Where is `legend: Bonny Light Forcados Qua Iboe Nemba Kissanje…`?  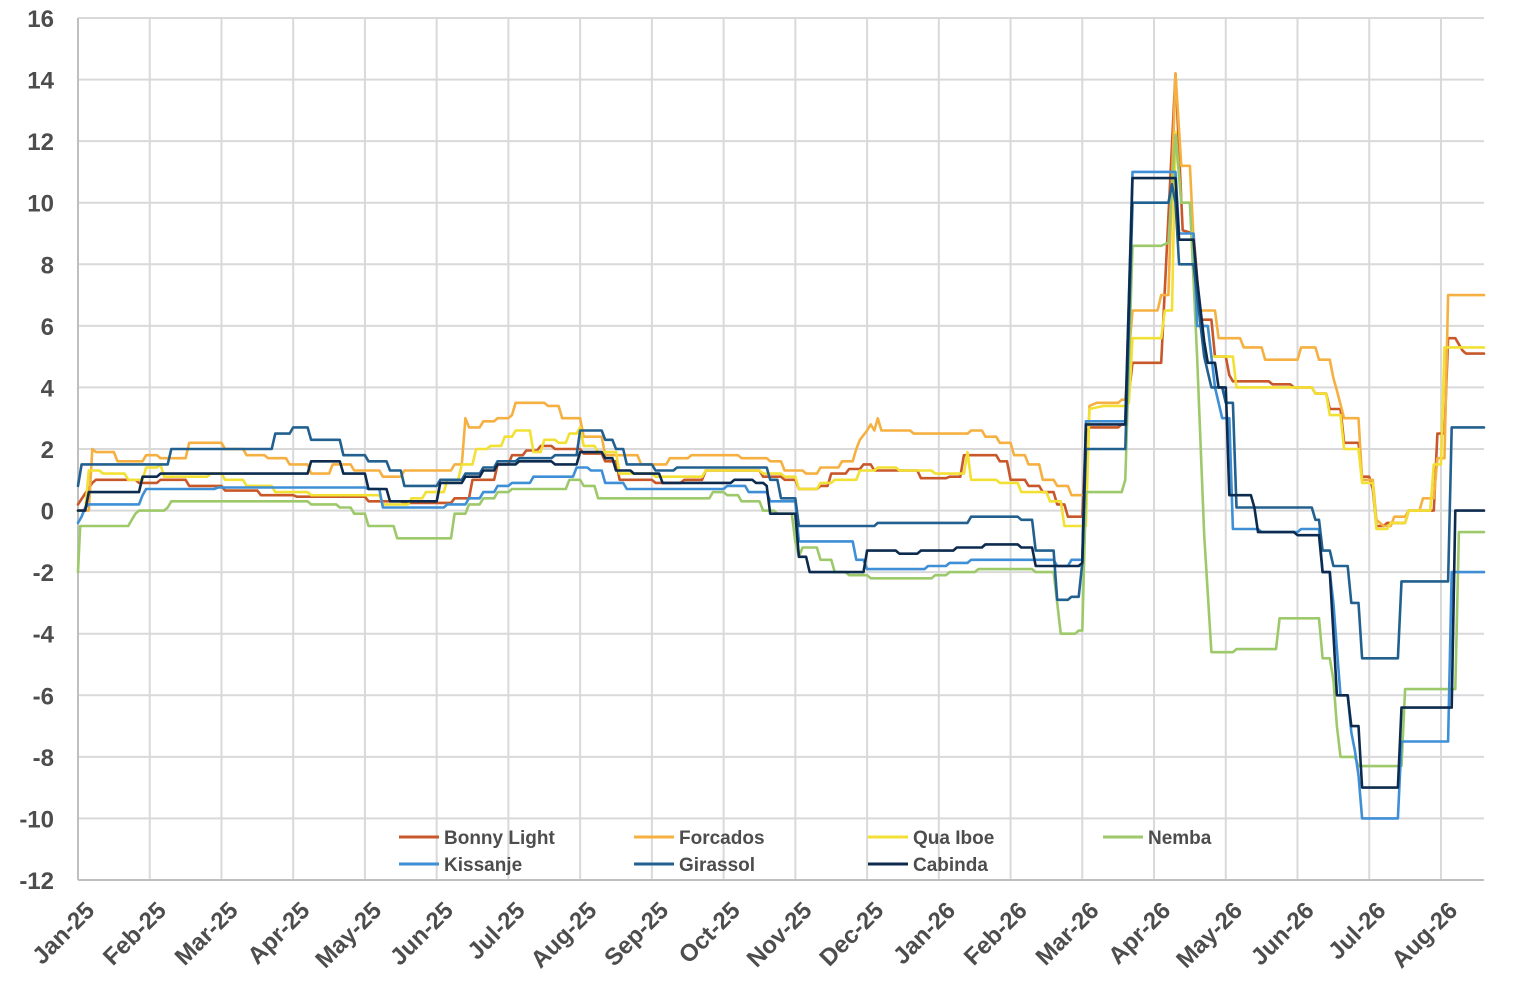 legend: Bonny Light Forcados Qua Iboe Nemba Kissanje… is located at coordinates (805, 852).